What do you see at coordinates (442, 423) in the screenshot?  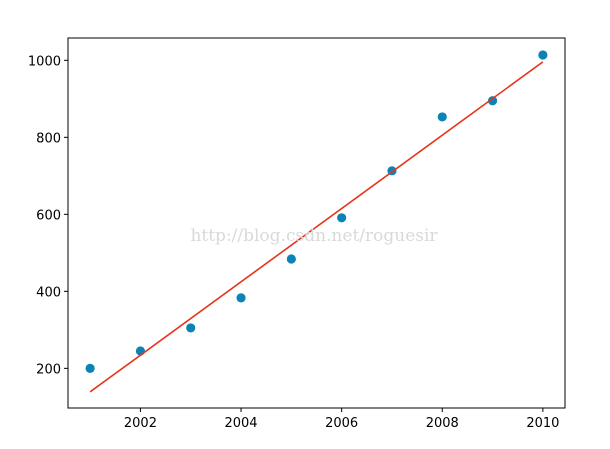 I see `x-tick-label: 2008` at bounding box center [442, 423].